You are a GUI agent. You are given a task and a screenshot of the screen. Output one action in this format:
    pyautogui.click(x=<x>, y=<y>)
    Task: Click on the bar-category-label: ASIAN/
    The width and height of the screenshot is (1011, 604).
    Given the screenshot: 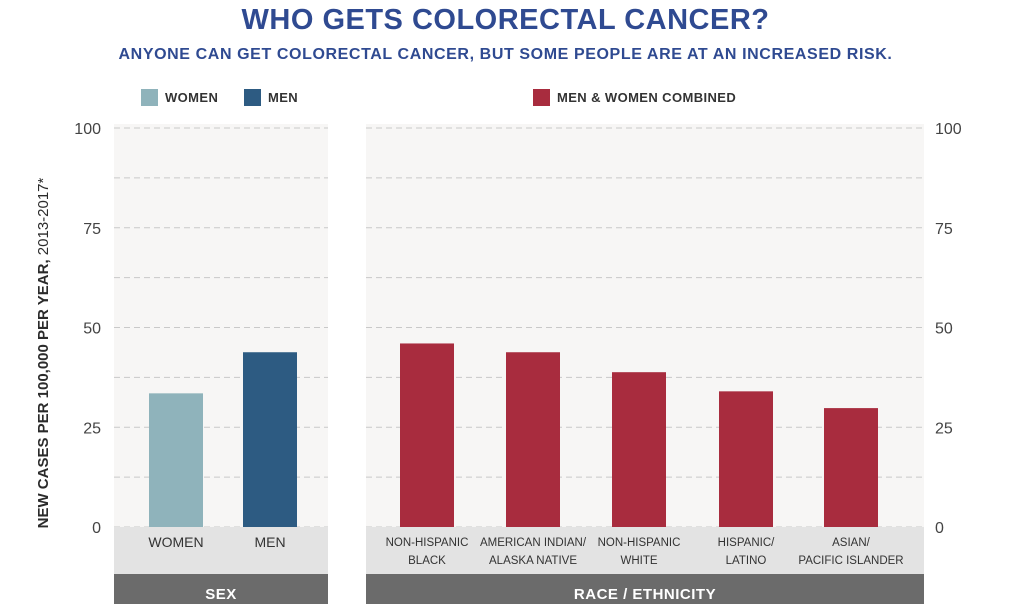 What is the action you would take?
    pyautogui.click(x=851, y=543)
    